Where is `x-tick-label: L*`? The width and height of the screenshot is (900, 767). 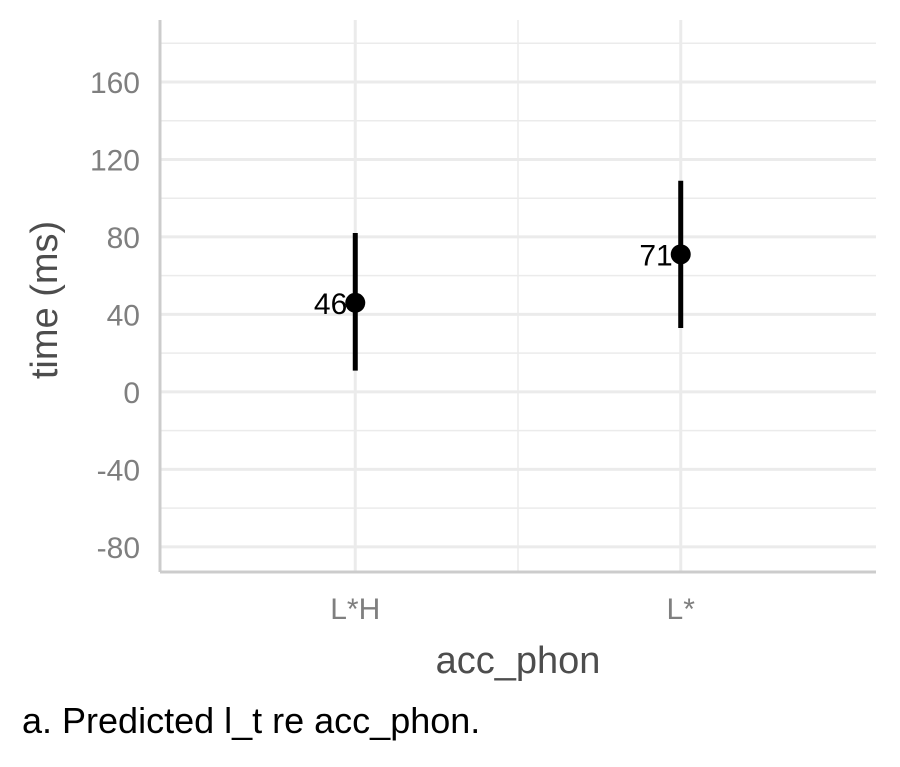 x-tick-label: L* is located at coordinates (681, 609).